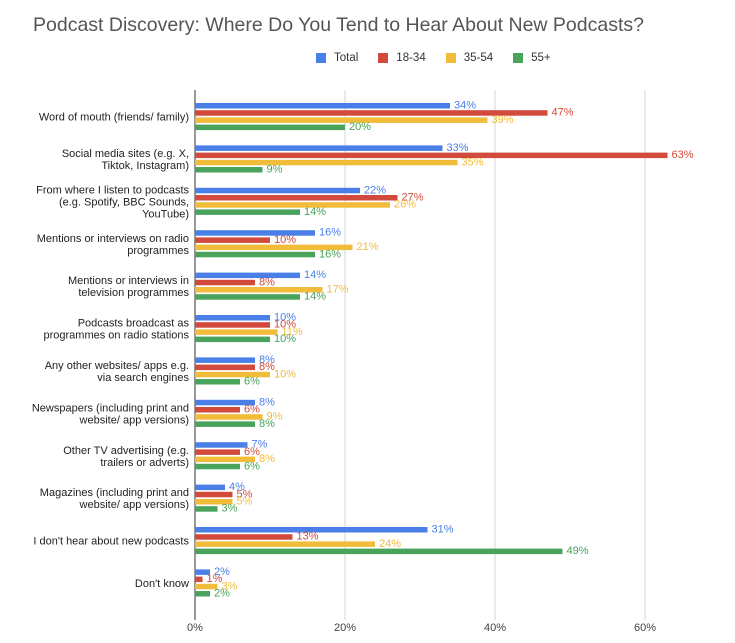  I want to click on data-label: 13%, so click(308, 537).